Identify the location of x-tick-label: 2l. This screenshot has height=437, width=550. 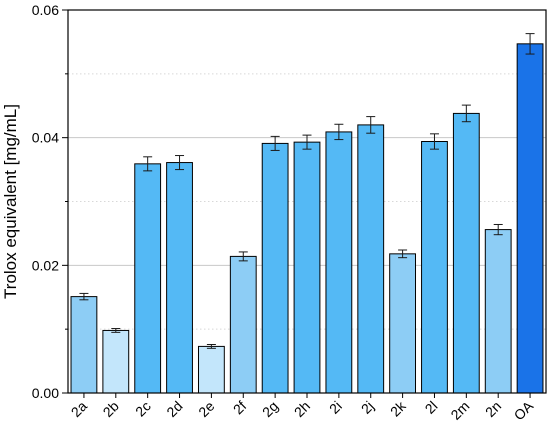
(431, 407).